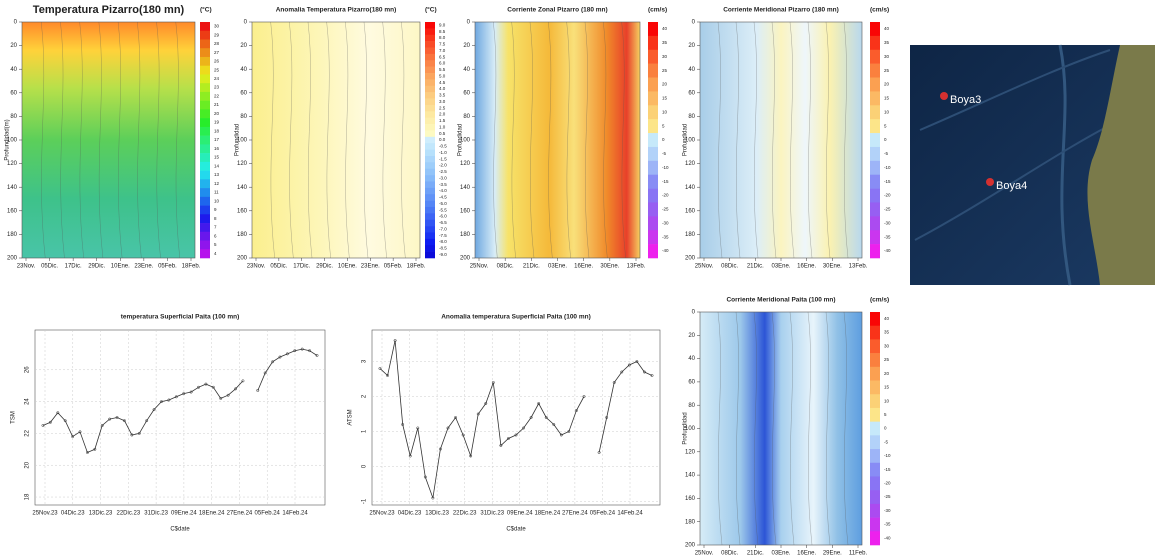 The width and height of the screenshot is (1155, 555). Describe the element at coordinates (657, 10) in the screenshot. I see `unit-label: (cm/s)` at that location.